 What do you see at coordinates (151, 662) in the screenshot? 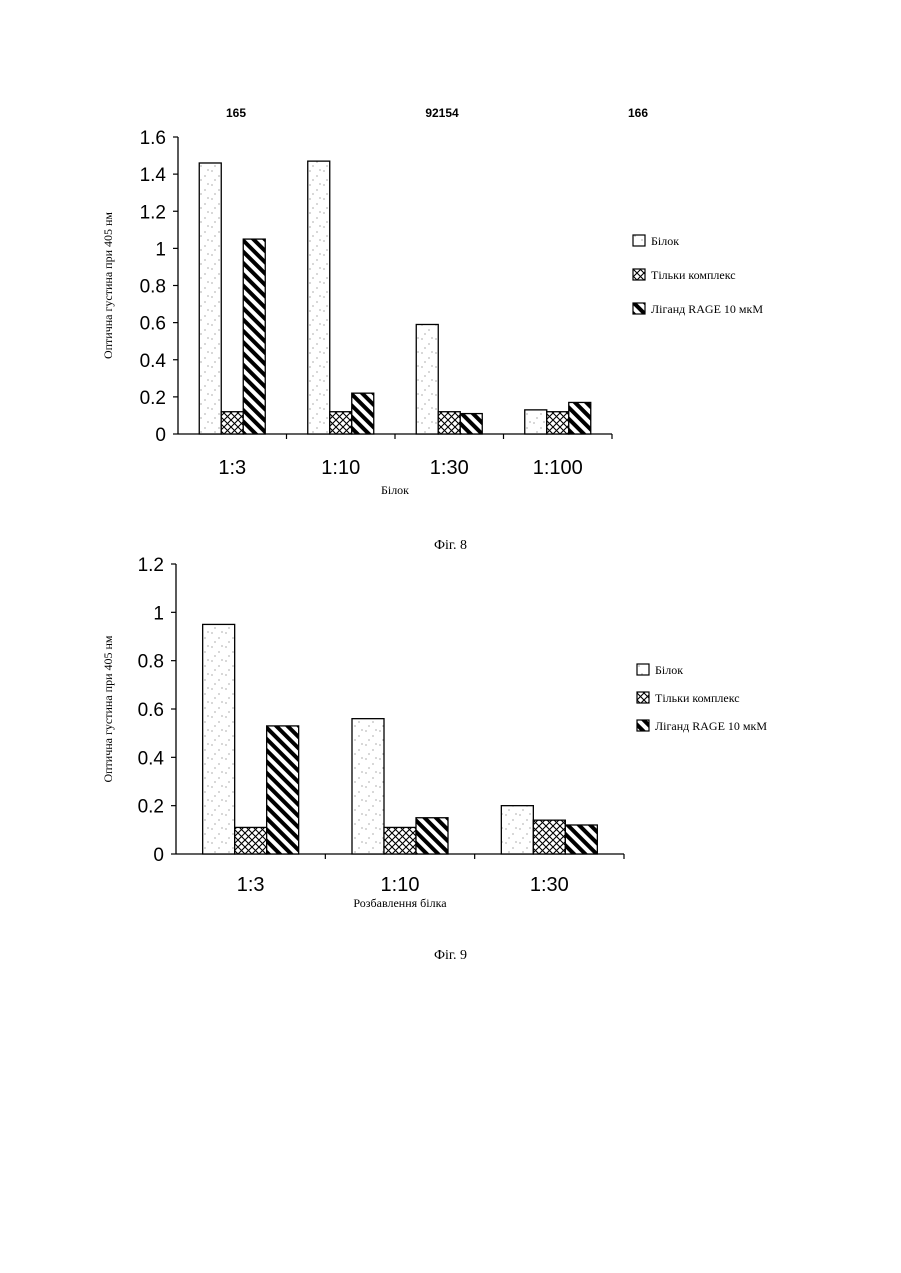
I see `y-tick-label: 0.8` at bounding box center [151, 662].